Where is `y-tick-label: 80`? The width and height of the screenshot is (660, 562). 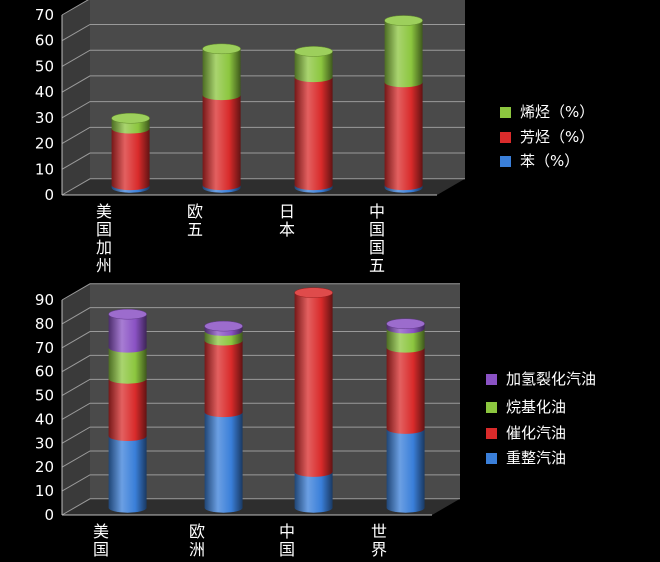
y-tick-label: 80 is located at coordinates (44, 324).